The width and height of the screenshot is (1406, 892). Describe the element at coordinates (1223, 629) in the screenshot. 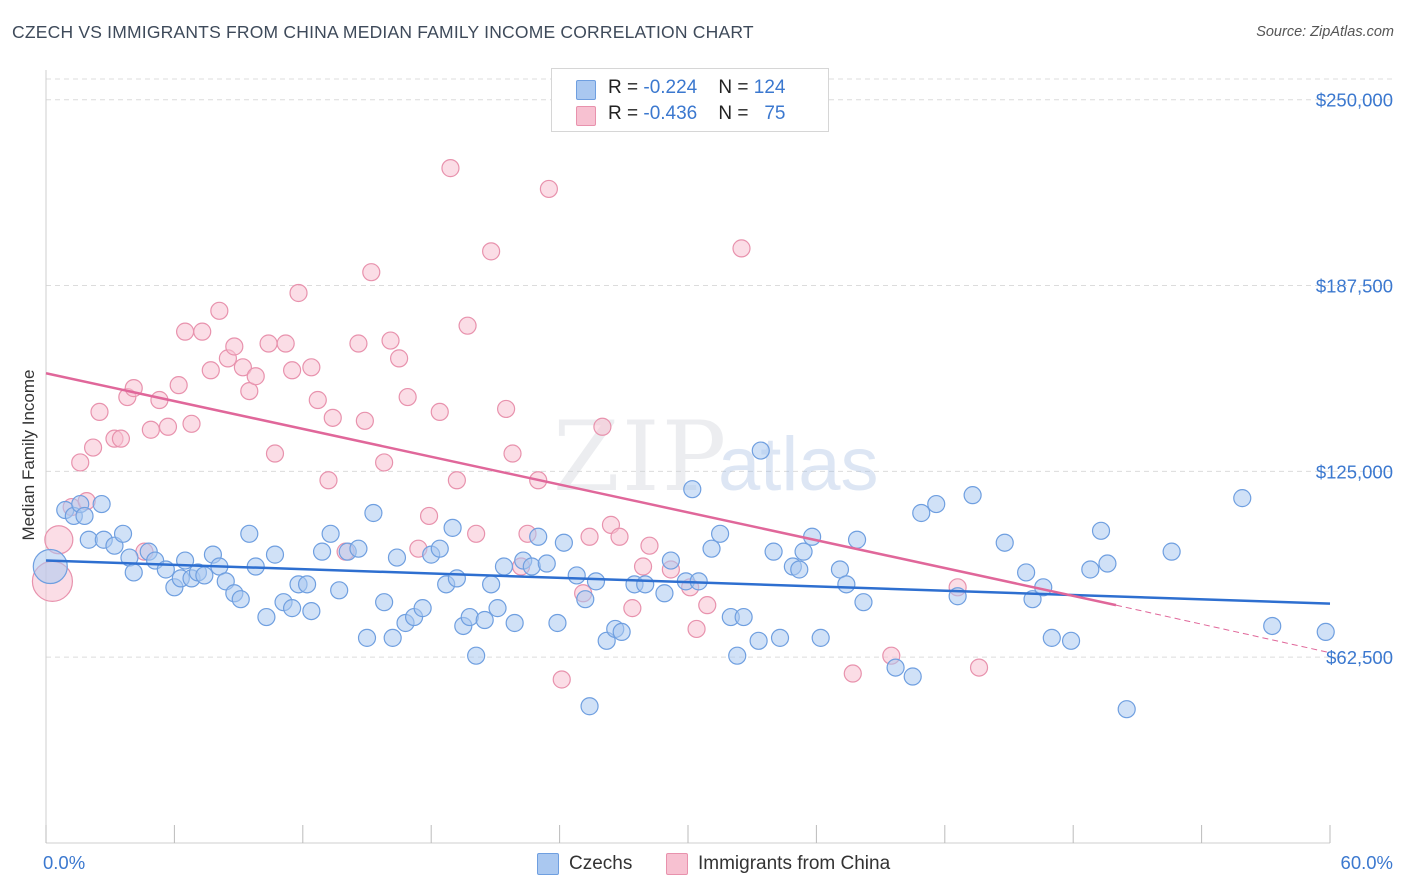

I see `china-trend-extension` at that location.